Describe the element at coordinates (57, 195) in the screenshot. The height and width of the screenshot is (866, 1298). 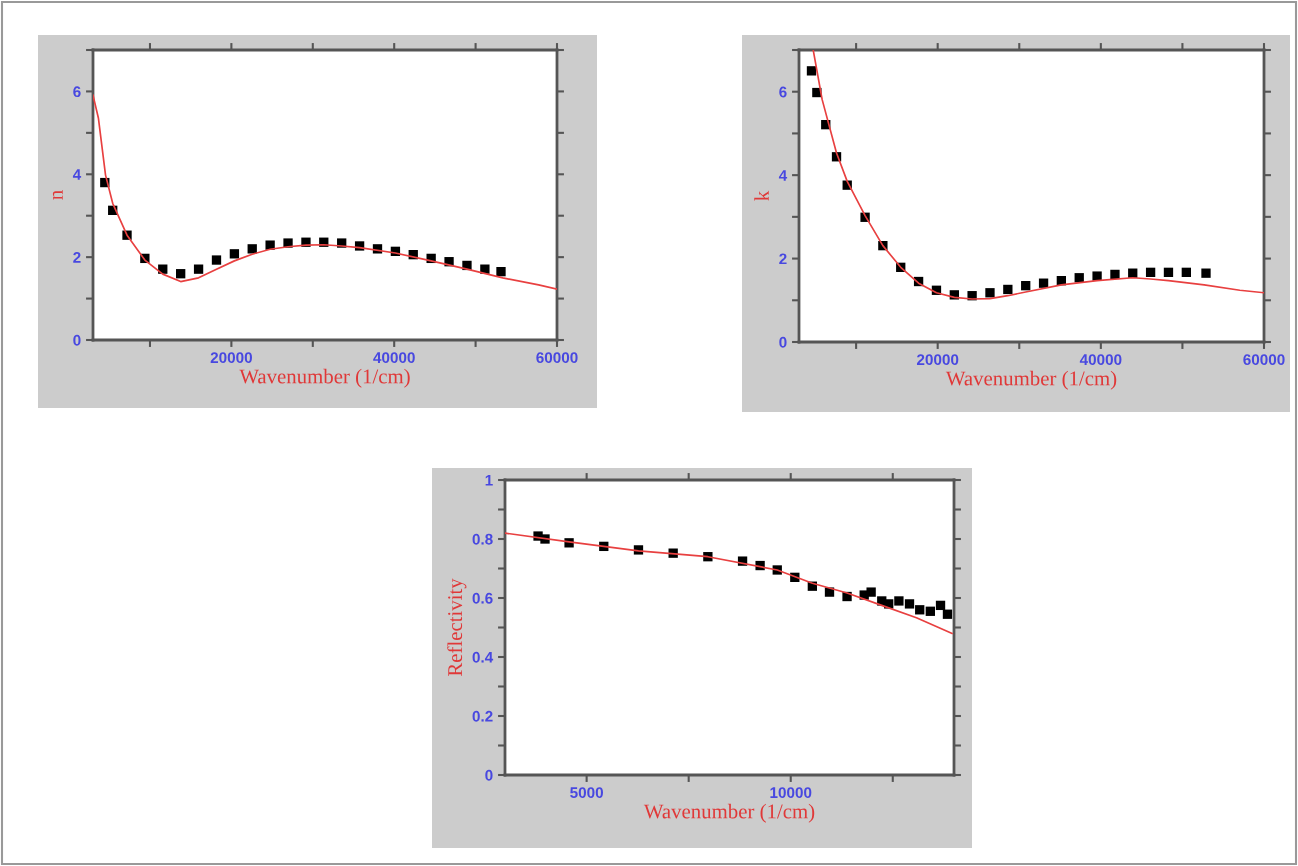
I see `y-axis-title: n` at that location.